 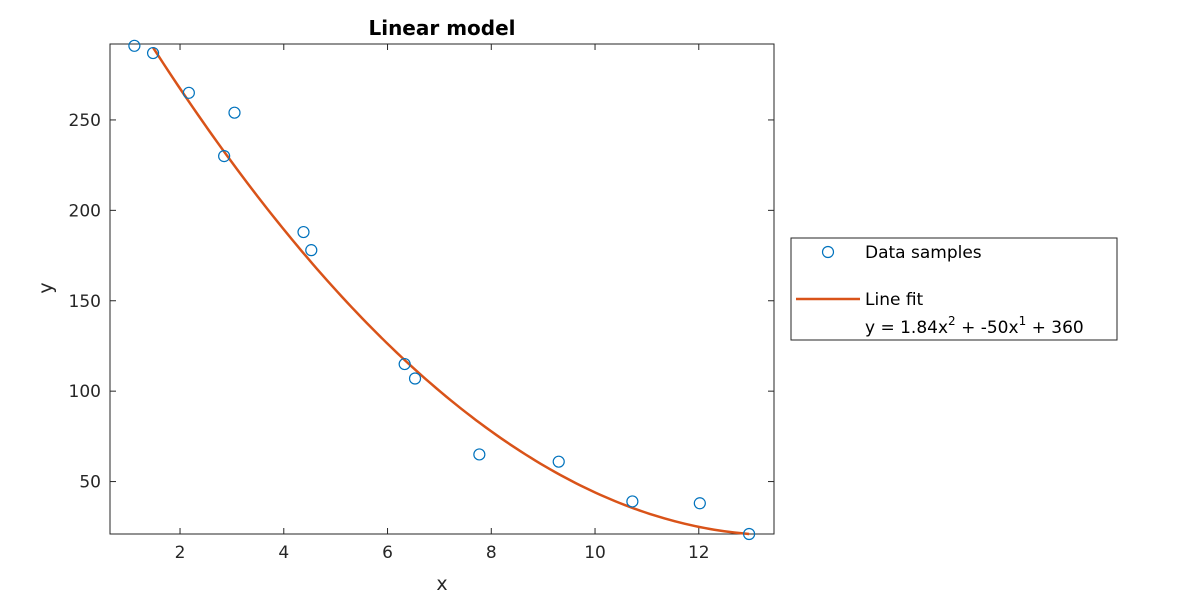 What do you see at coordinates (283, 553) in the screenshot?
I see `x-tick-label: 4` at bounding box center [283, 553].